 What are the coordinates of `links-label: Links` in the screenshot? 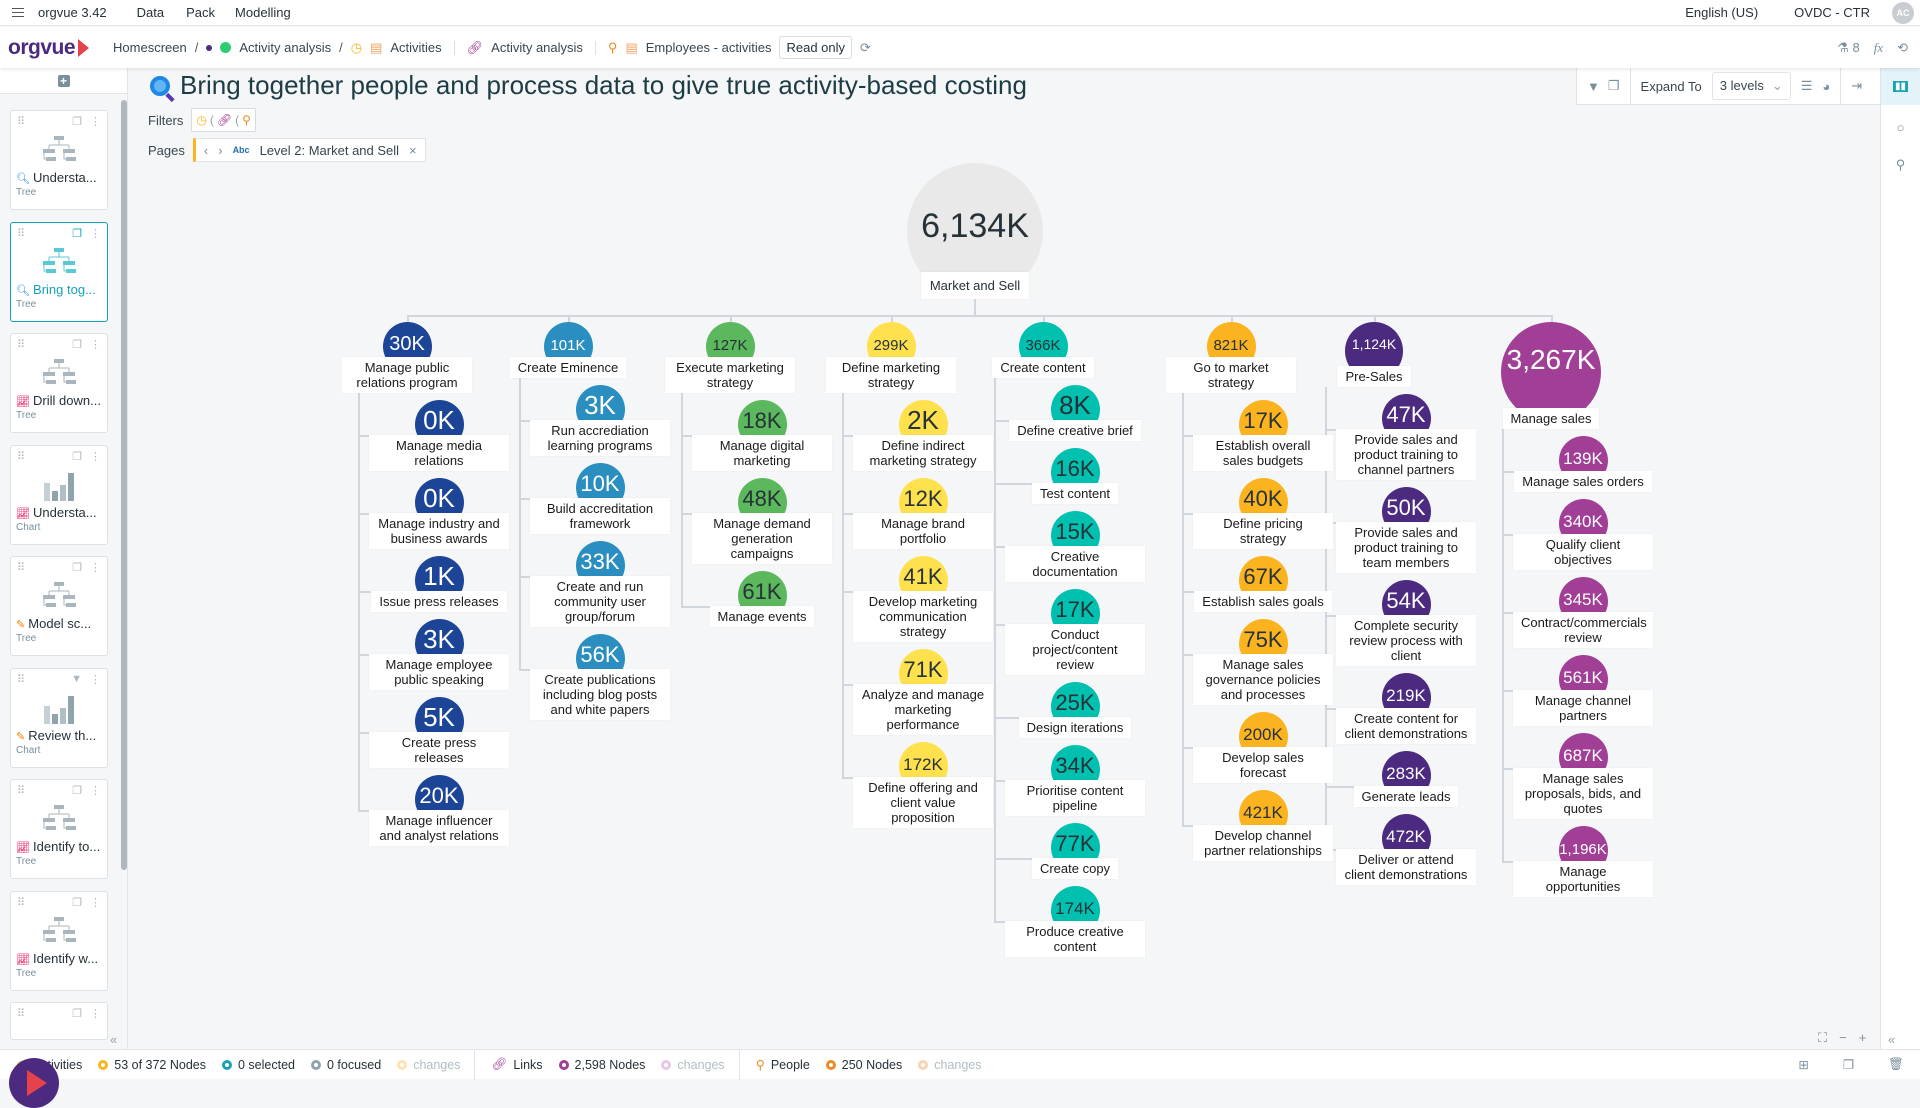 It's located at (528, 1064).